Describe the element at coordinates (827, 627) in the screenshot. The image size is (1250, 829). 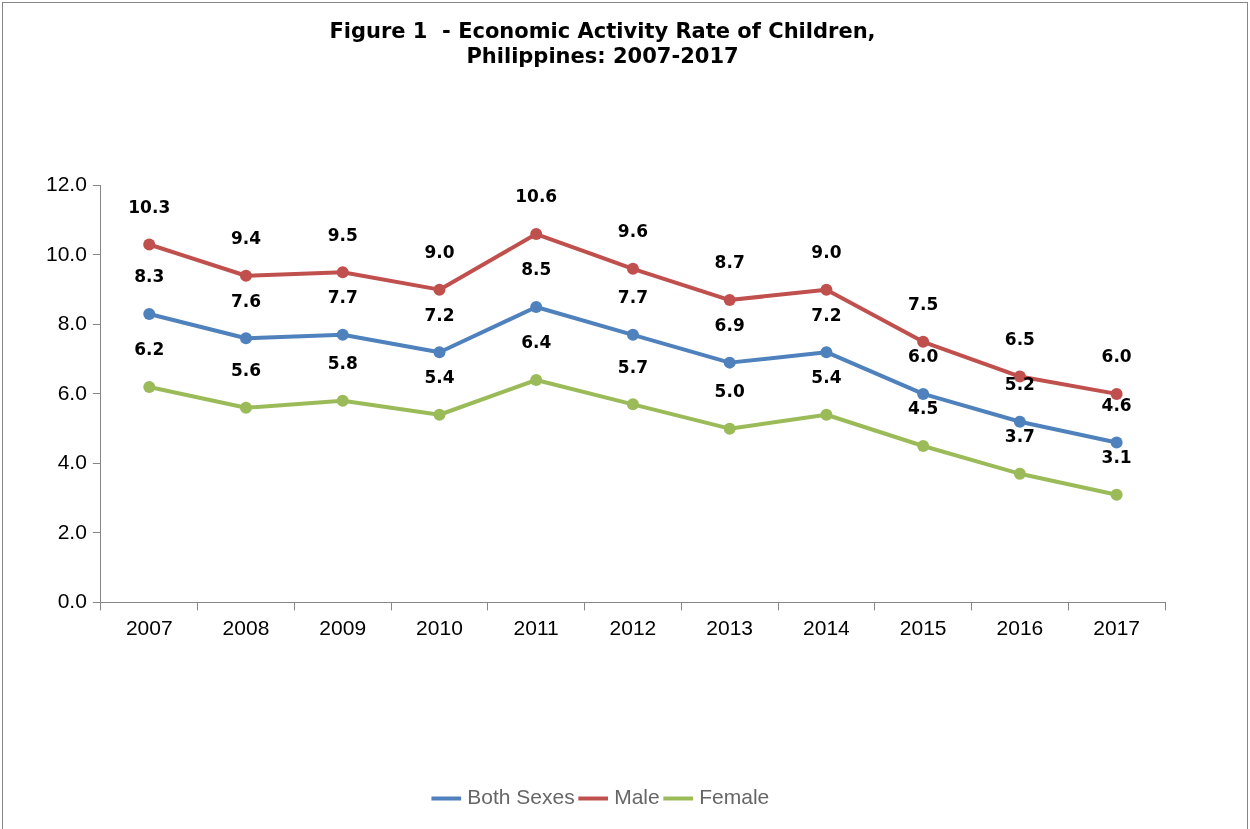
I see `x-tick-label: 2014` at that location.